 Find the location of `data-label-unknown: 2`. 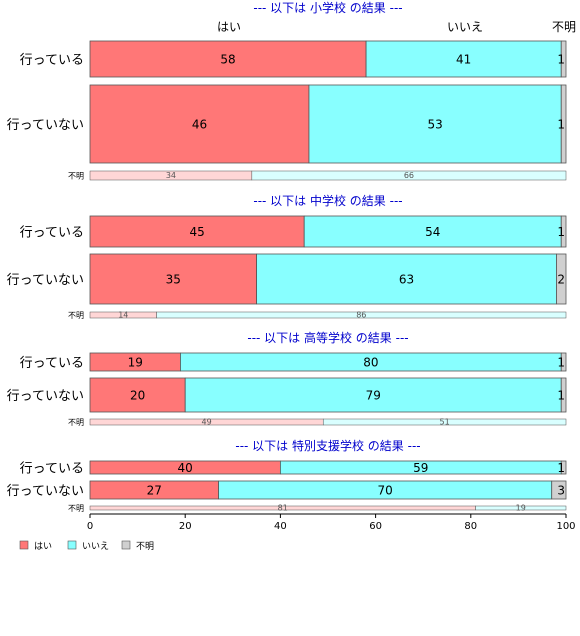

data-label-unknown: 2 is located at coordinates (561, 280).